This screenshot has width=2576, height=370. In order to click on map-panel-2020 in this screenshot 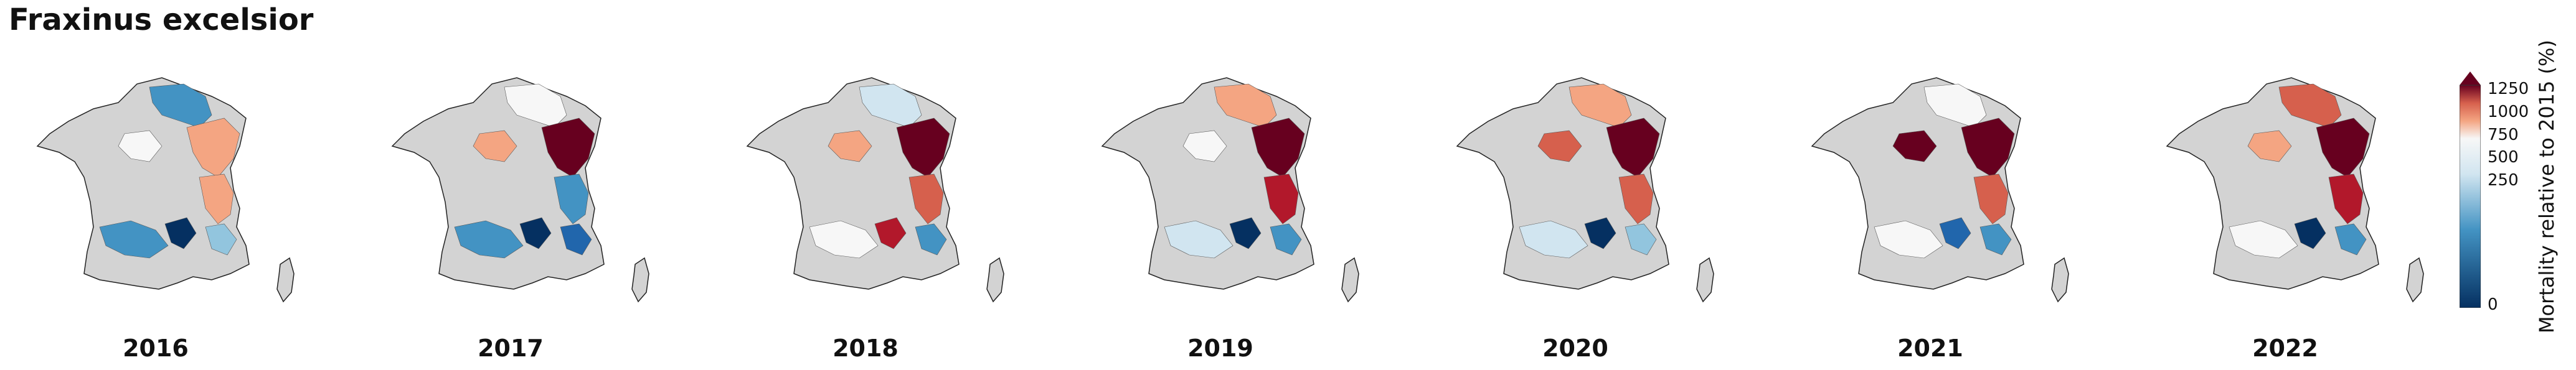, I will do `click(1591, 190)`.